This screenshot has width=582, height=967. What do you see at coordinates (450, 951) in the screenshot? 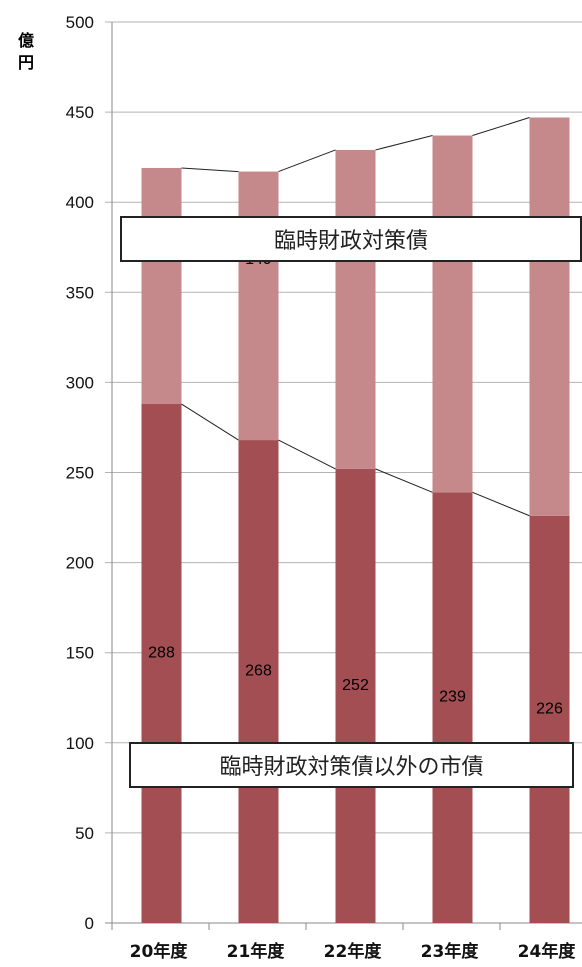
I see `x-tick-label-23年度: 23年度` at bounding box center [450, 951].